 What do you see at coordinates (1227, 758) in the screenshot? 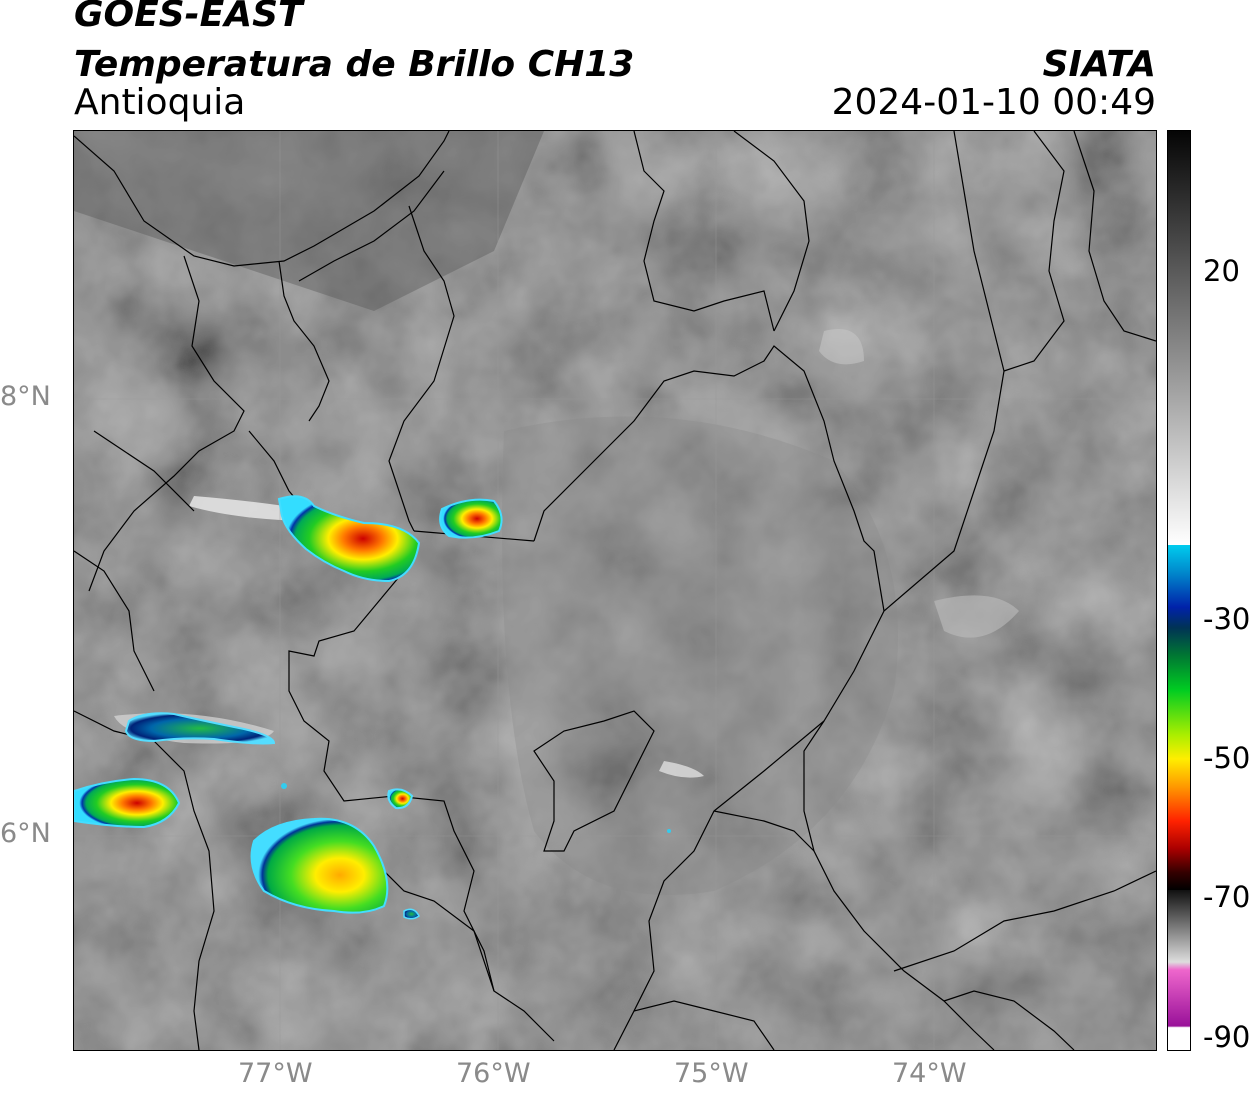
I see `colorbar-label-minus50: -50` at bounding box center [1227, 758].